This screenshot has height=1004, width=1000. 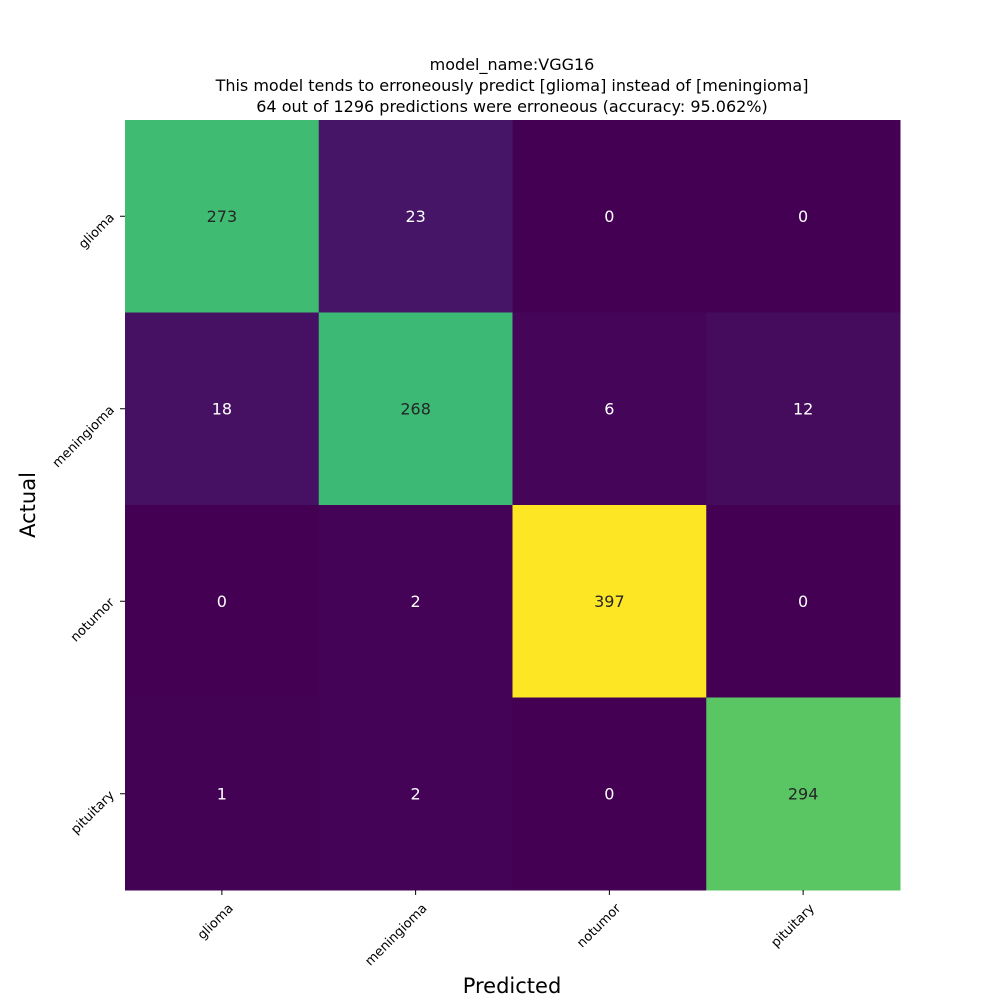 I want to click on heatmap-cell-pituitary-pituitary, so click(x=803, y=794).